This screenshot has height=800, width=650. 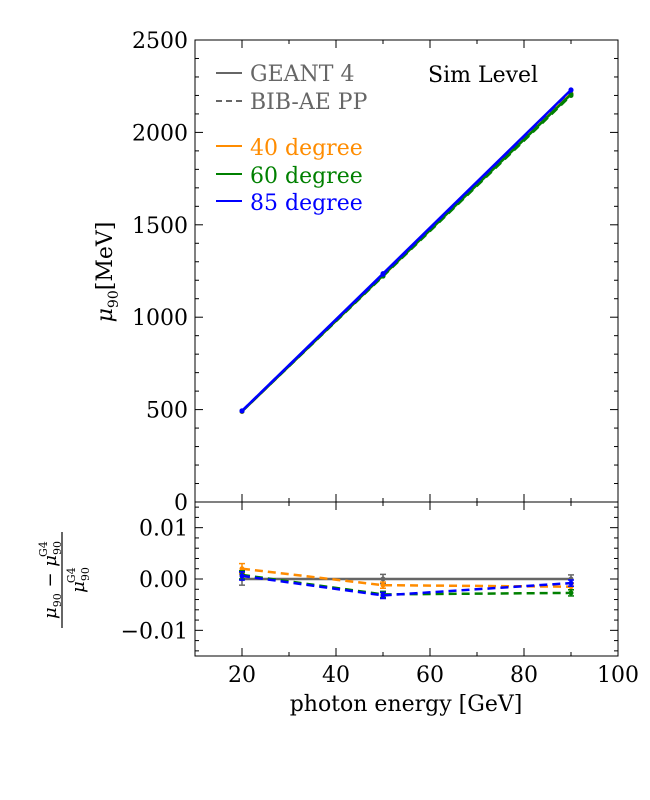 I want to click on main-ylabel-unit: [MeV], so click(x=105, y=256).